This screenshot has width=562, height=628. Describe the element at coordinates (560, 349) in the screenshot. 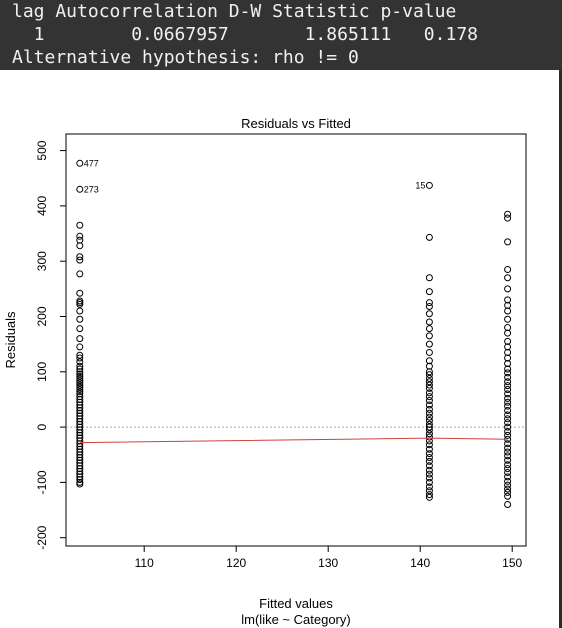

I see `window-edge` at that location.